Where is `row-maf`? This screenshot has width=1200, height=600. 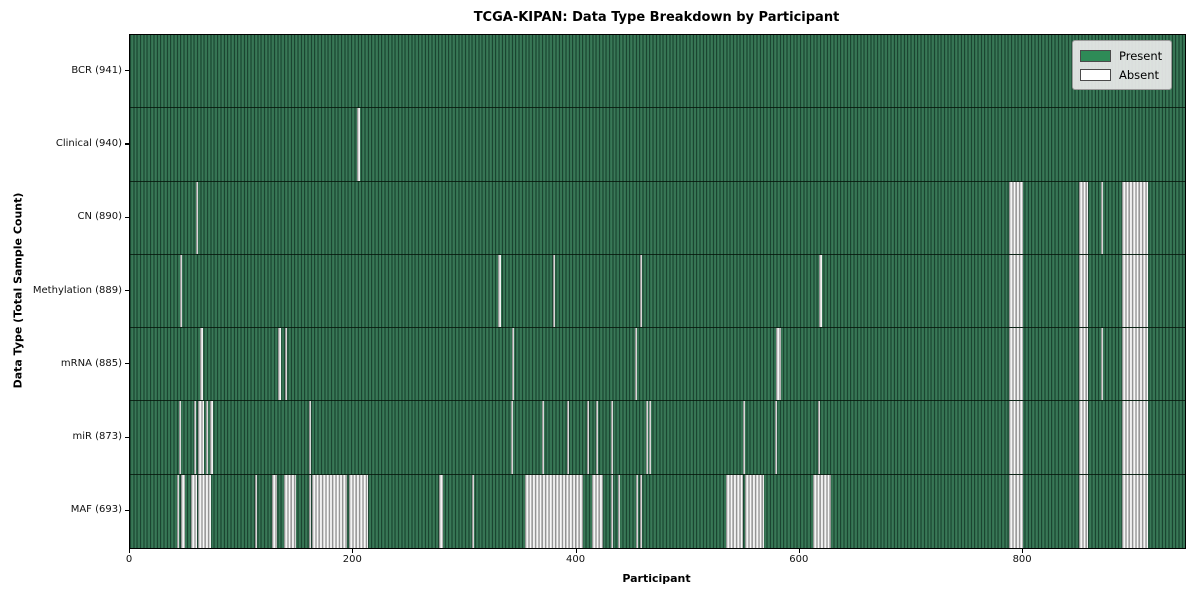
row-maf is located at coordinates (657, 511).